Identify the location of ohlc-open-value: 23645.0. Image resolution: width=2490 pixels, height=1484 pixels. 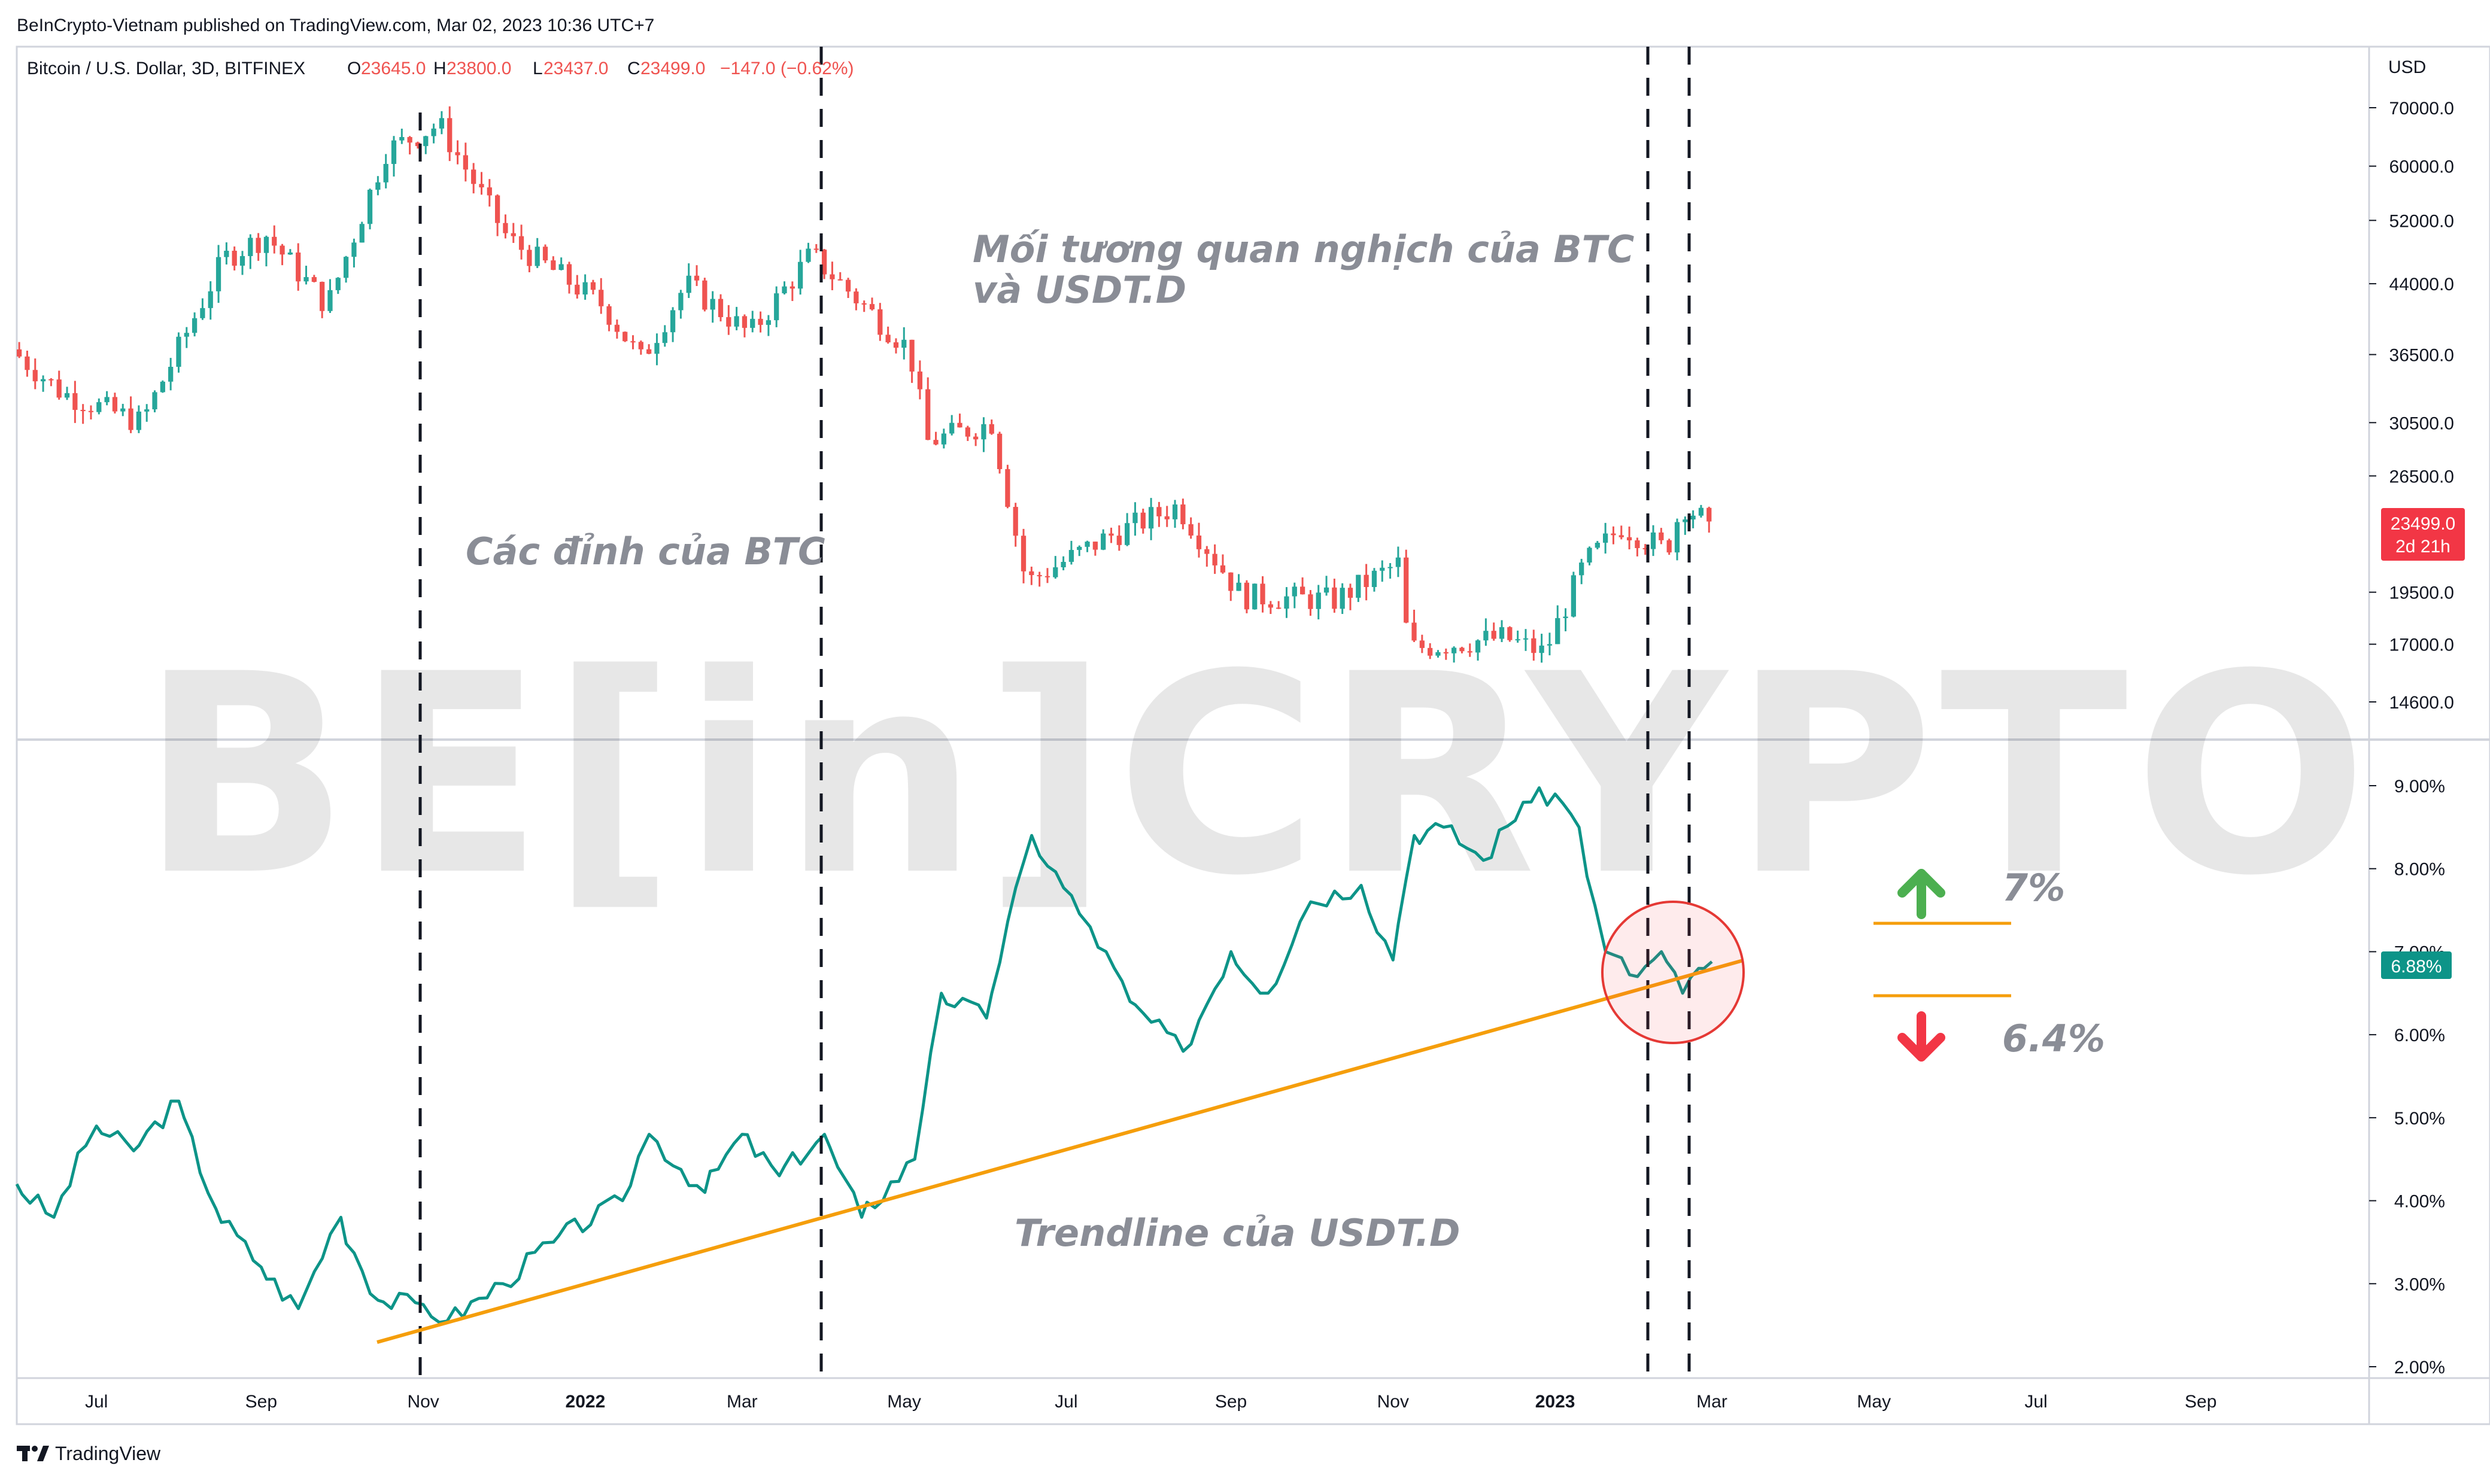
(393, 68).